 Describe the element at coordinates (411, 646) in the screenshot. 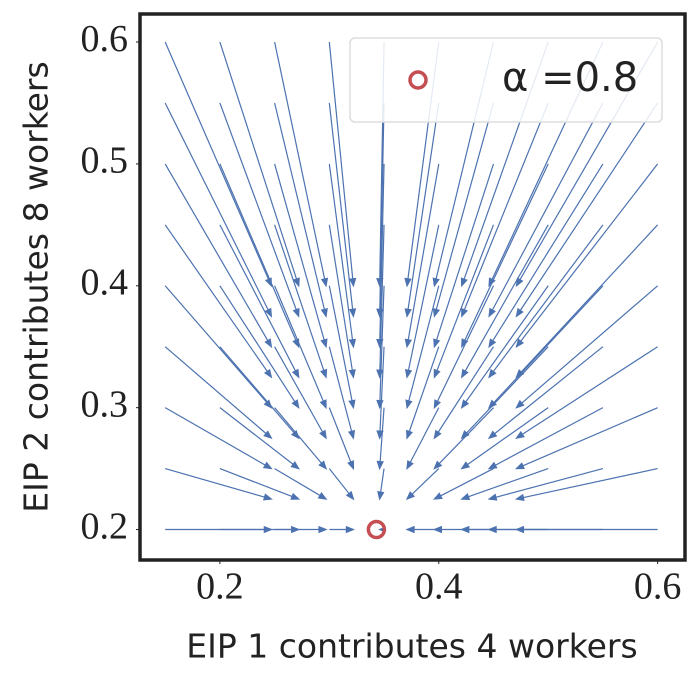

I see `x-axis-label: EIP 1 contributes 4 workers` at that location.